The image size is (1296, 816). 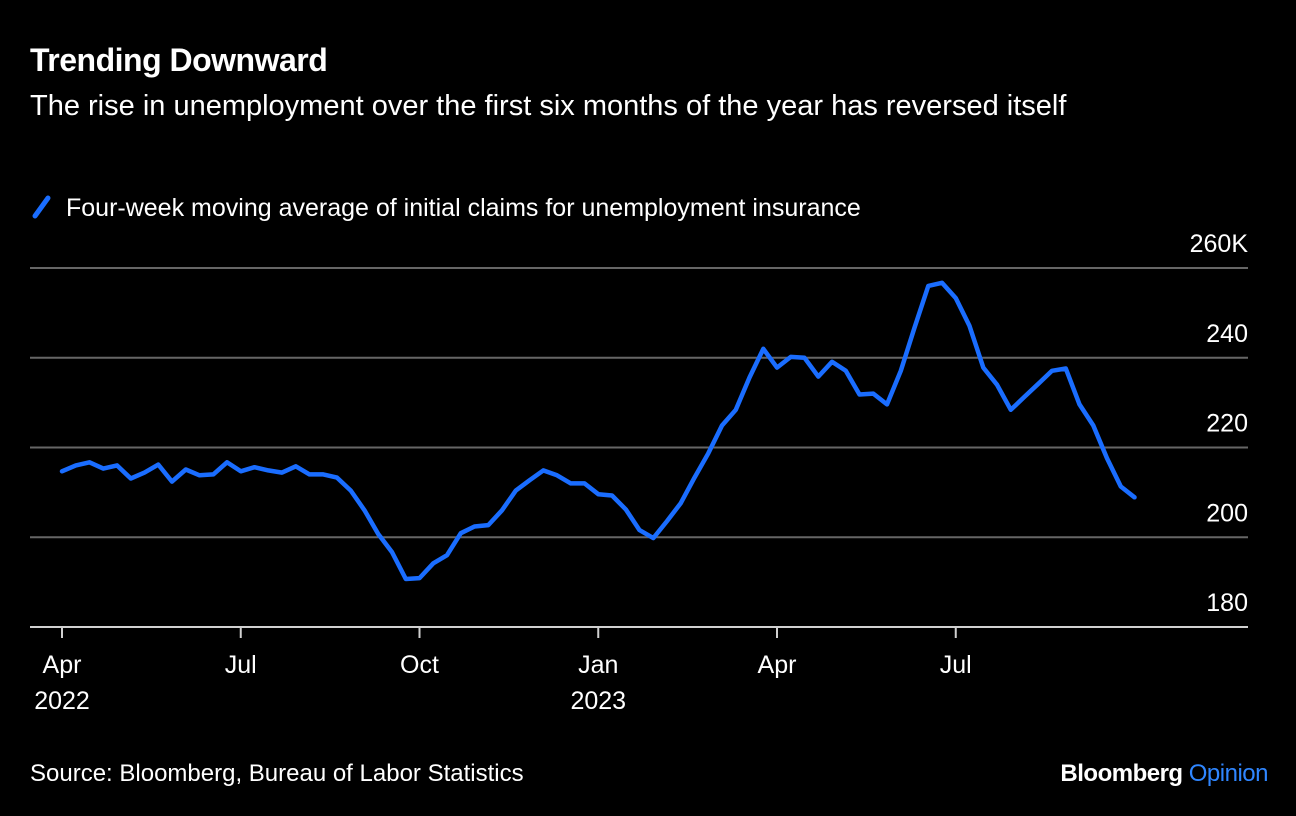 I want to click on y-tick-label: 200, so click(x=1227, y=513).